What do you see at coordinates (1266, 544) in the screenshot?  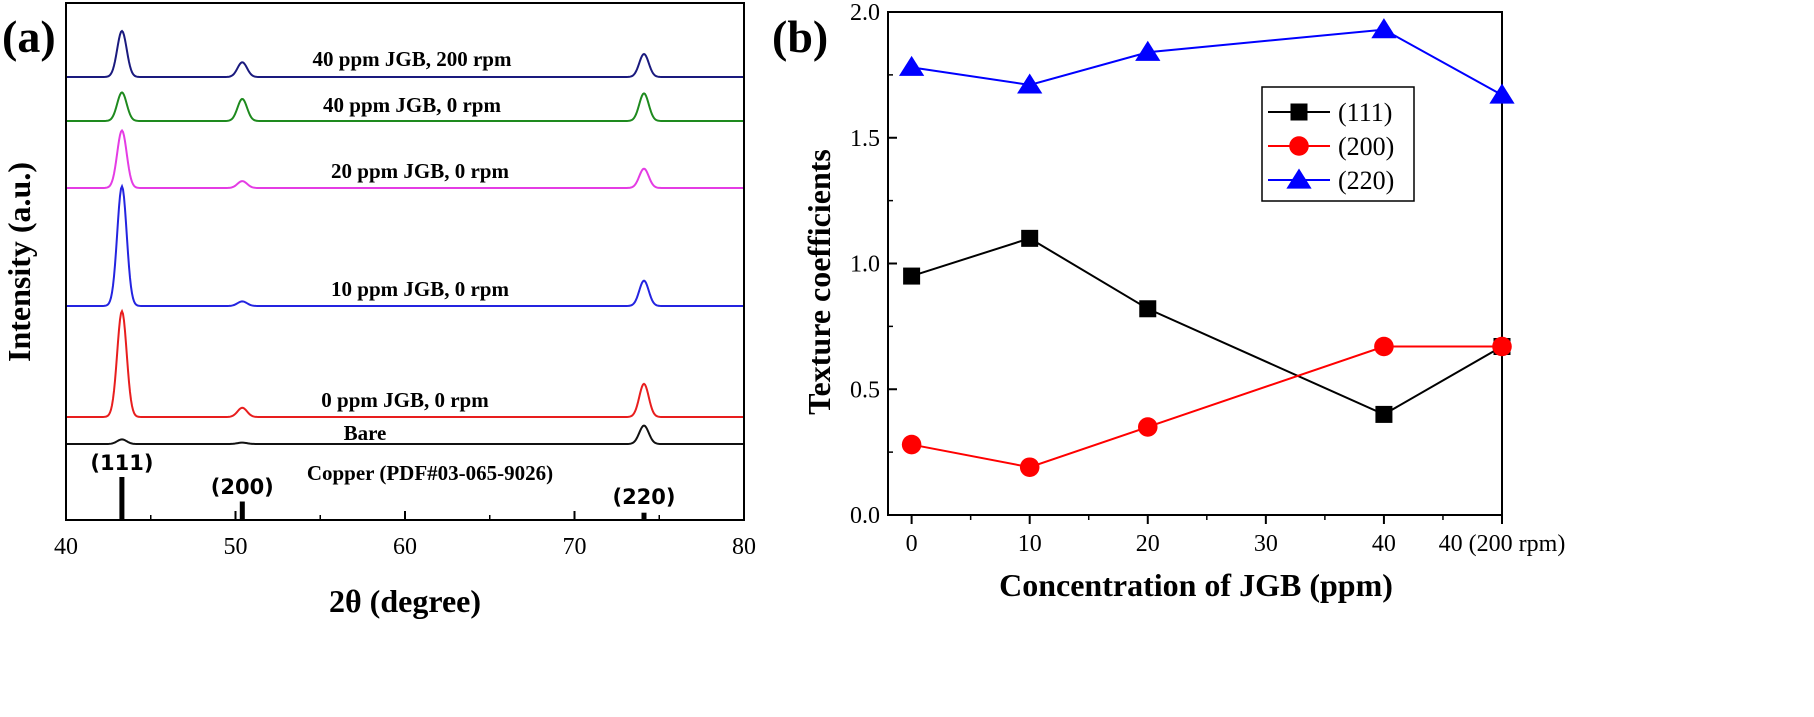 I see `x-tick-label: 30` at bounding box center [1266, 544].